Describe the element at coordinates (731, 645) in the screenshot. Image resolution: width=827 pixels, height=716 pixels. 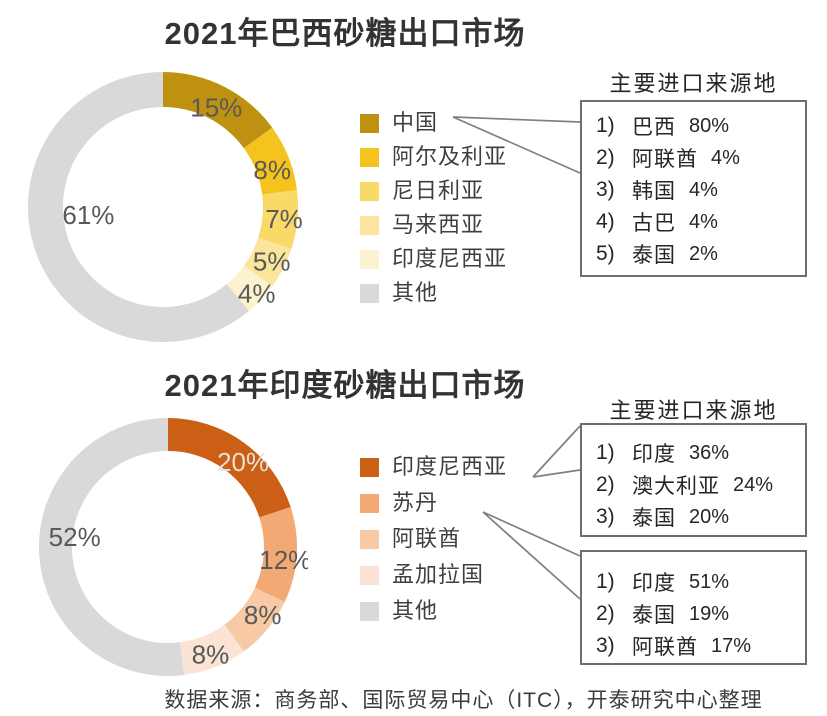
I see `callout-share: 17%` at that location.